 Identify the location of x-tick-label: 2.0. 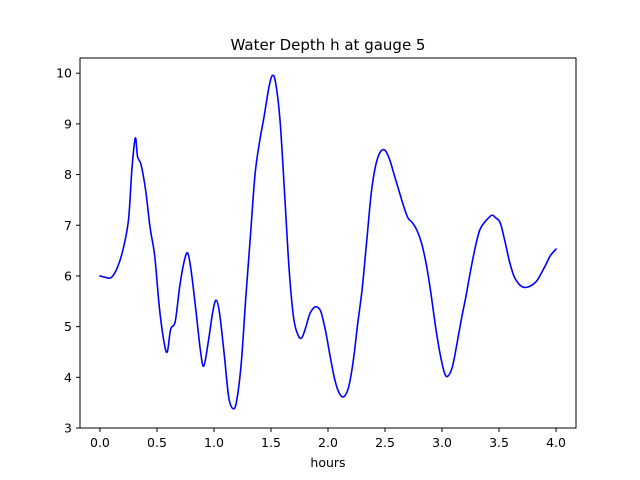
(328, 442).